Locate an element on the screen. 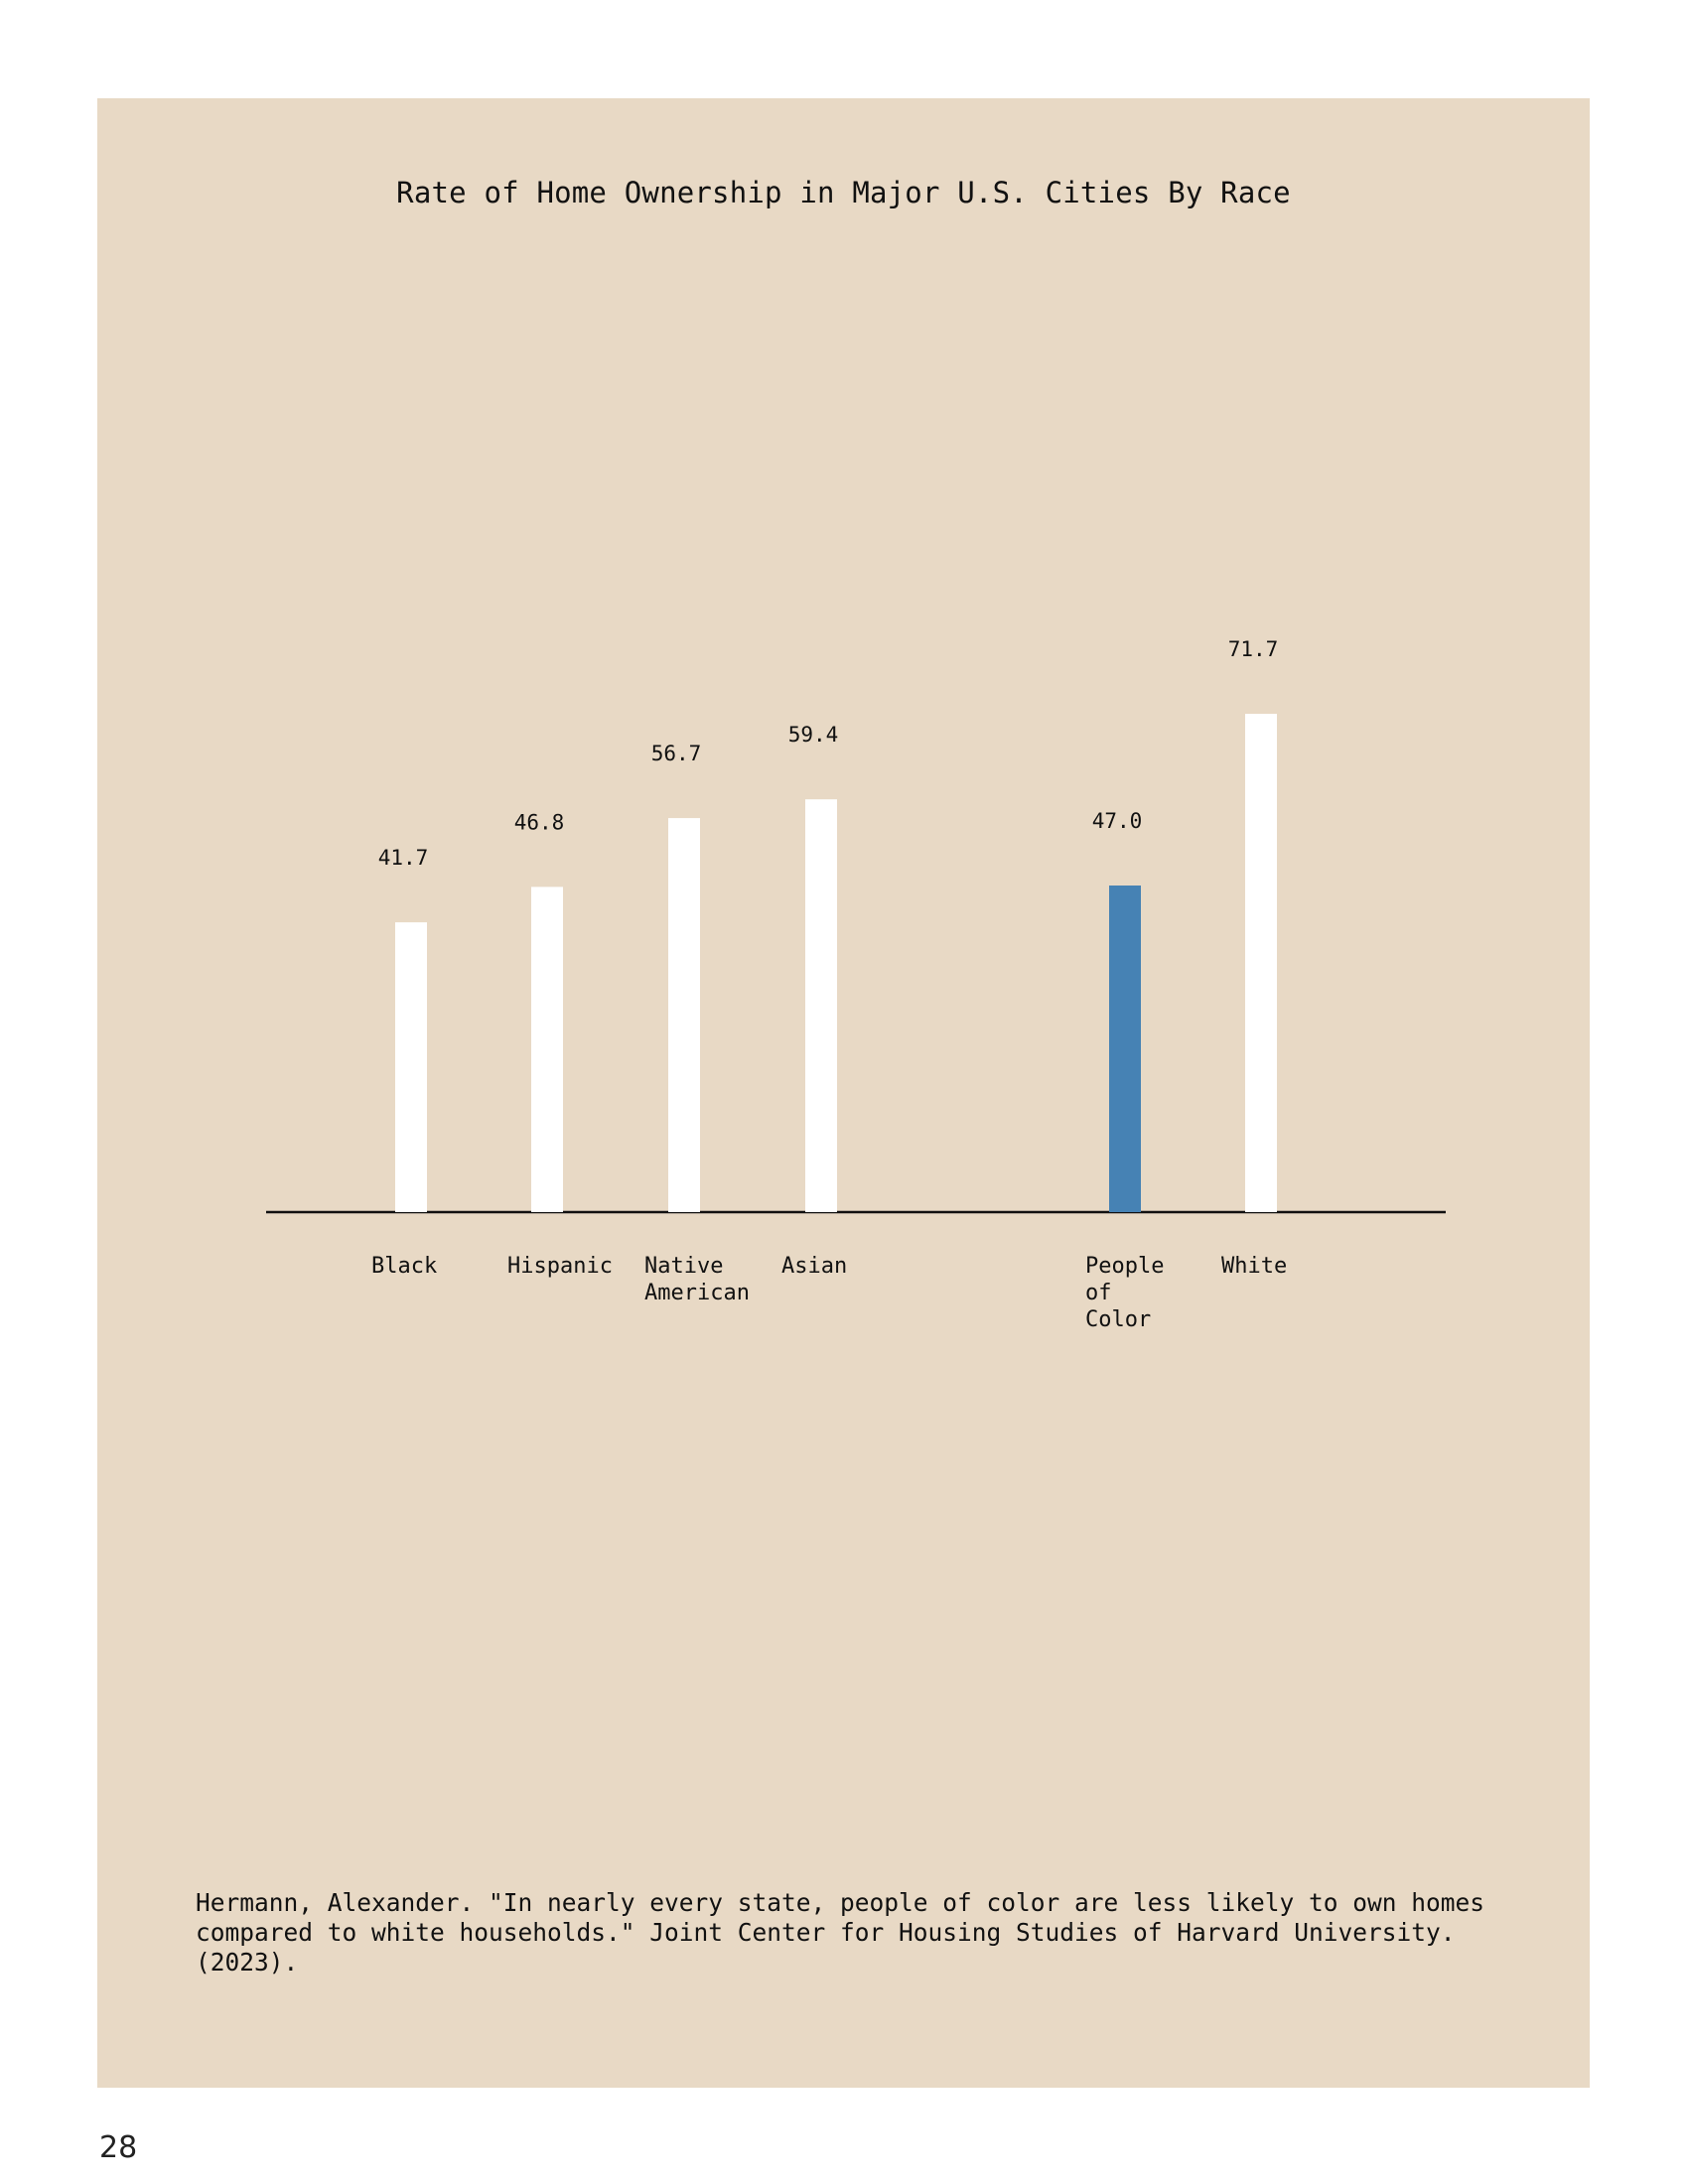  value-label-asian: 59.4 is located at coordinates (813, 735).